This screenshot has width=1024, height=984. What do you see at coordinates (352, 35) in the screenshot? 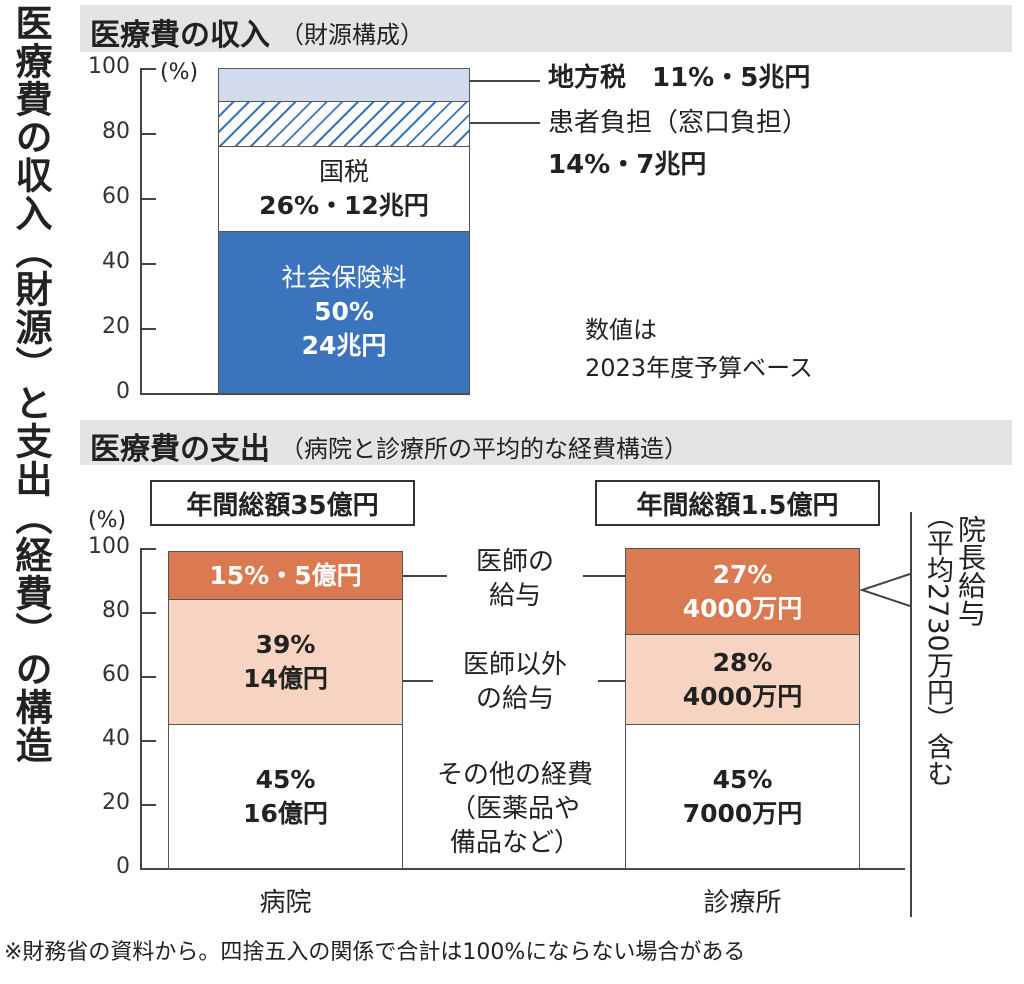
I see `revenue-subtitle: （財源構成）` at bounding box center [352, 35].